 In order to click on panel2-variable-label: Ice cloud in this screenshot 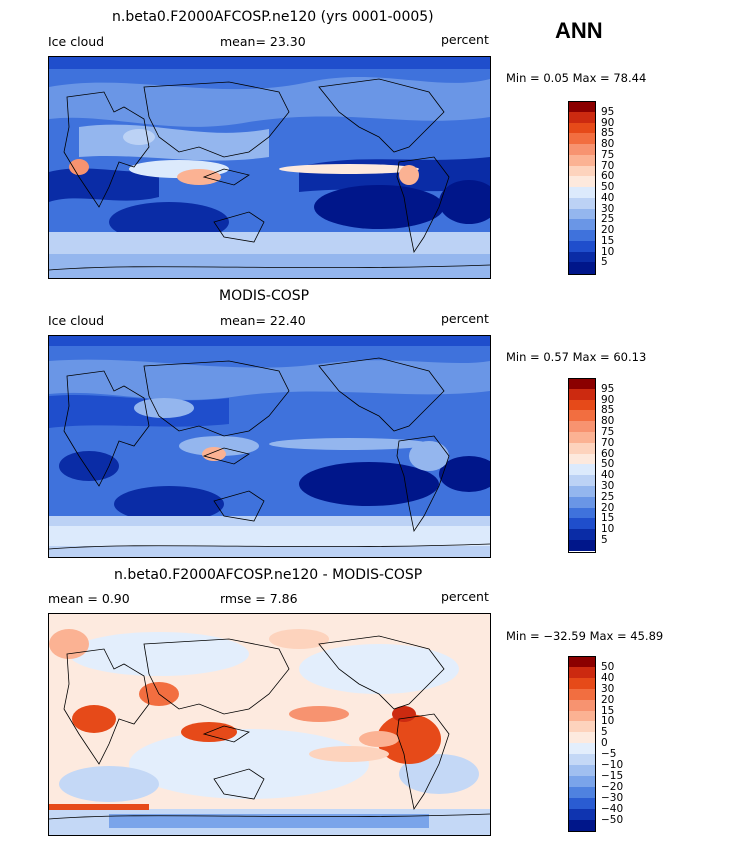, I will do `click(76, 320)`.